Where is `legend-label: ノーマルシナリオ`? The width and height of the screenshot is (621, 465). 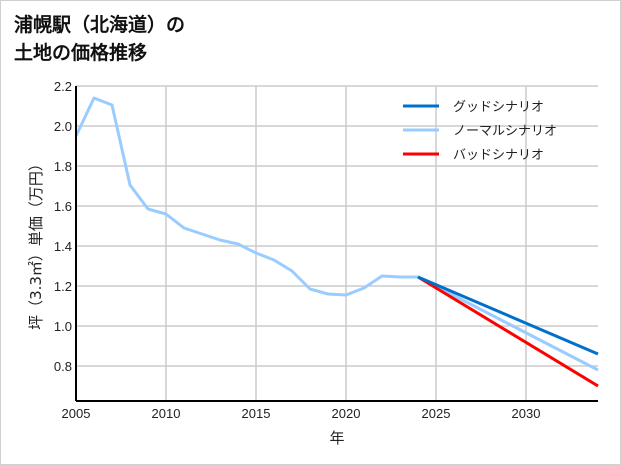 legend-label: ノーマルシナリオ is located at coordinates (505, 131).